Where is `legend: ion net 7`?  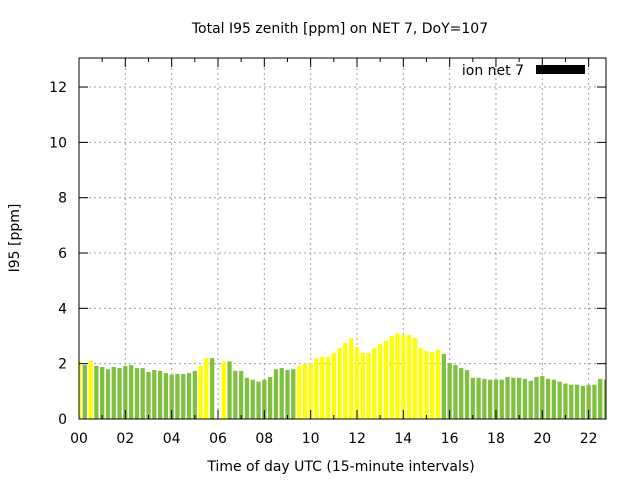
legend: ion net 7 is located at coordinates (523, 71).